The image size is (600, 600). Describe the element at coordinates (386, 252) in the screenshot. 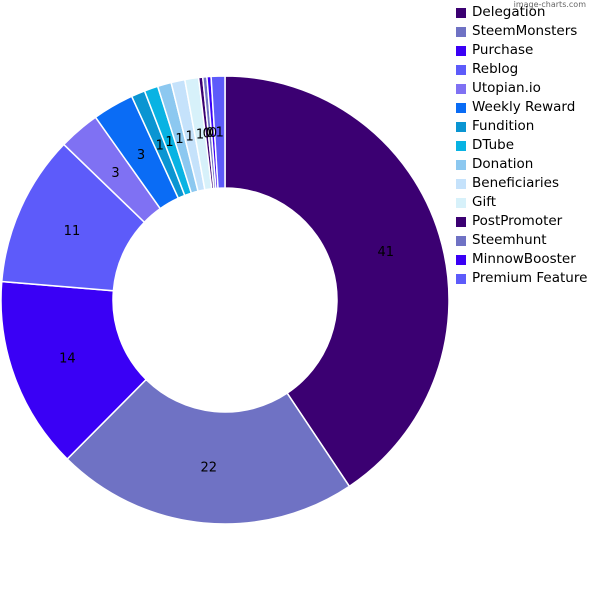

I see `data-label-delegation: 41` at that location.